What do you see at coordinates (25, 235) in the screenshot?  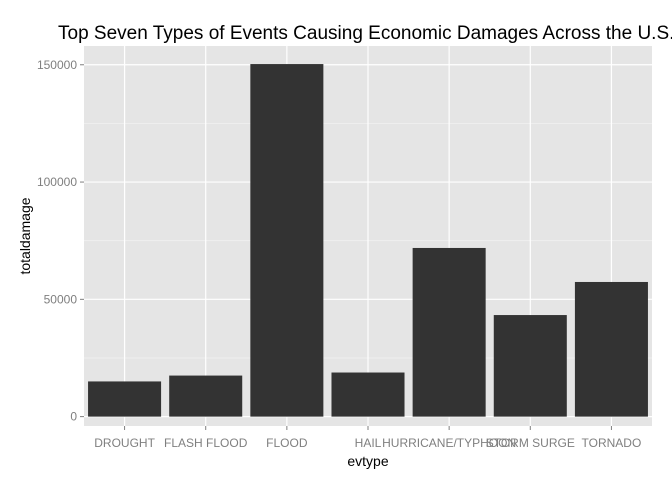 I see `y-axis-title: totaldamage` at bounding box center [25, 235].